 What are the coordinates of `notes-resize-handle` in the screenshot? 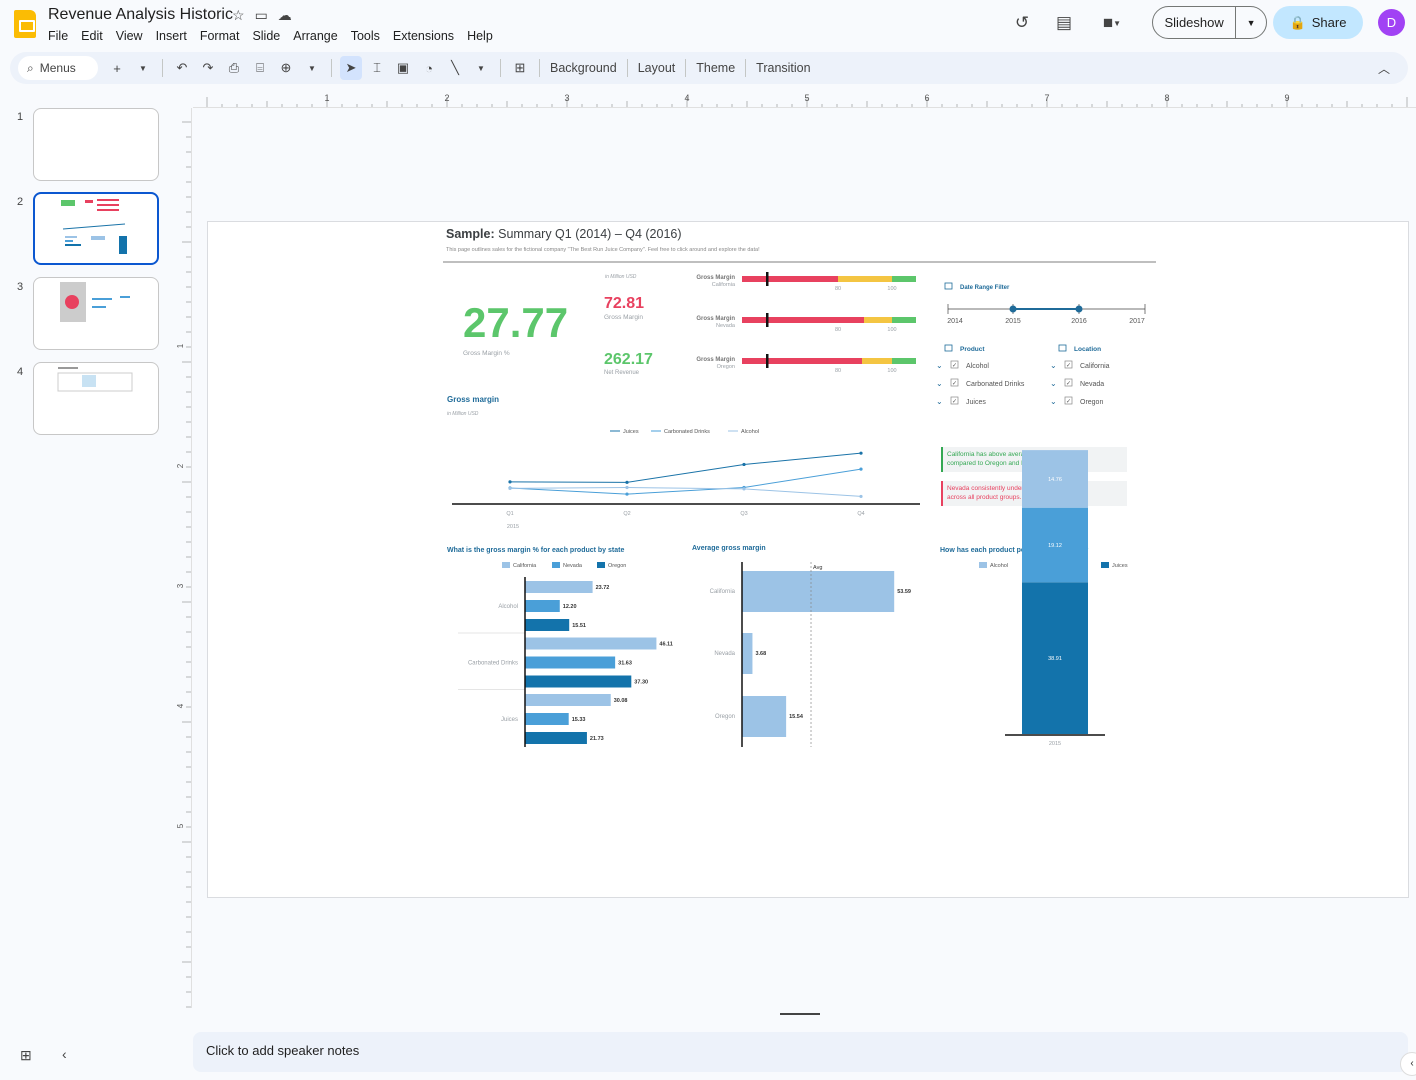 It's located at (800, 1014).